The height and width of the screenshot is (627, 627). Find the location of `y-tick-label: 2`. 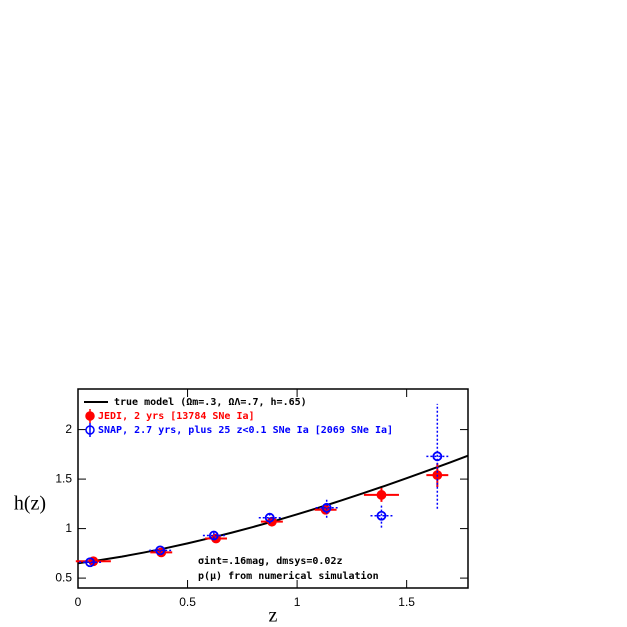

y-tick-label: 2 is located at coordinates (68, 429).